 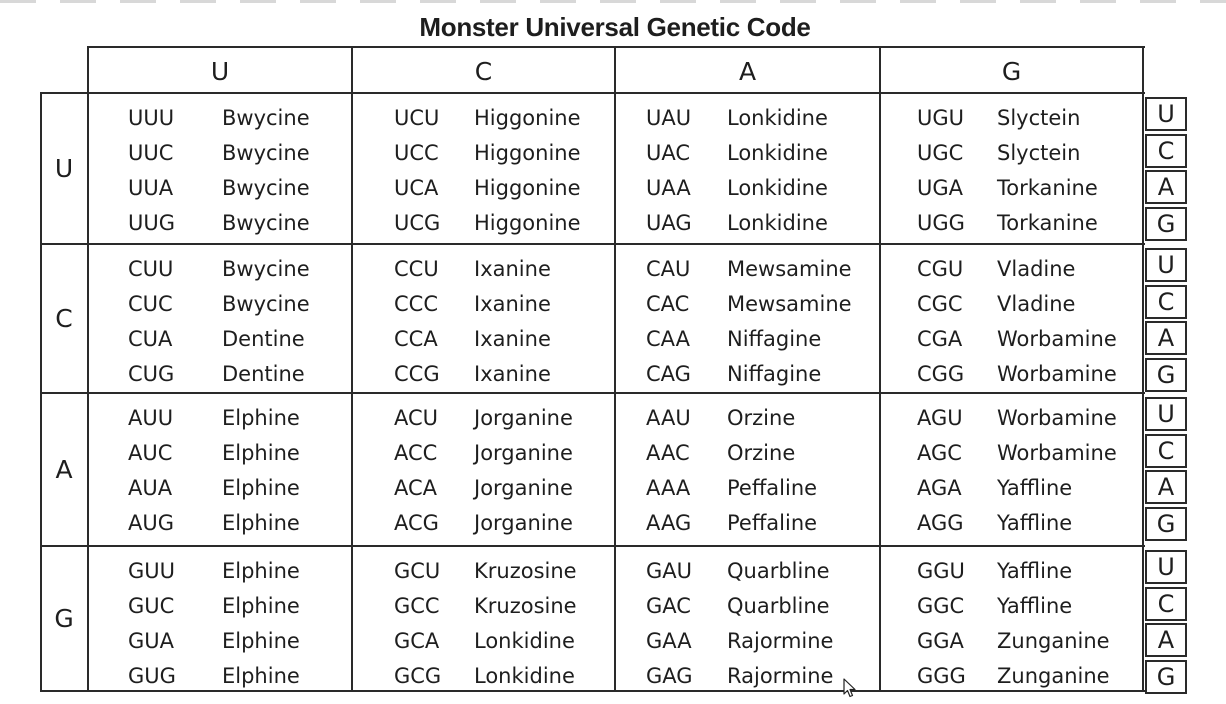 What do you see at coordinates (151, 418) in the screenshot?
I see `codon-auu: AUU` at bounding box center [151, 418].